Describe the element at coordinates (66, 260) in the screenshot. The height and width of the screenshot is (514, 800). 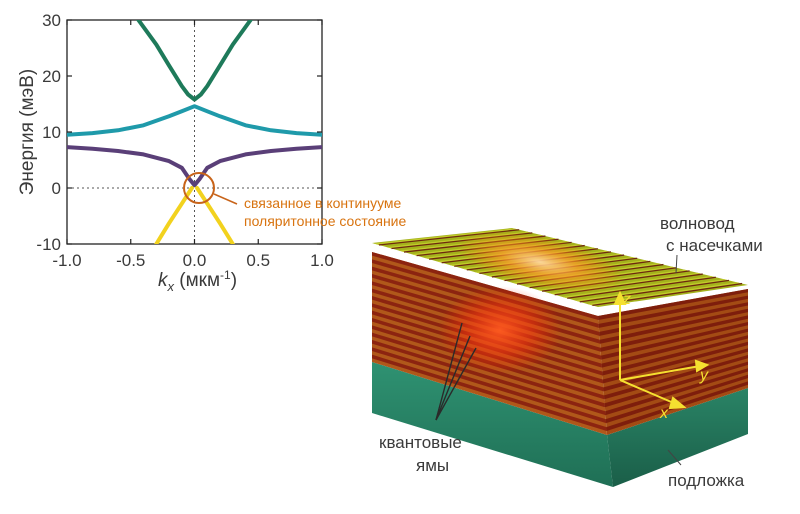
I see `x-tick-label: -1.0` at that location.